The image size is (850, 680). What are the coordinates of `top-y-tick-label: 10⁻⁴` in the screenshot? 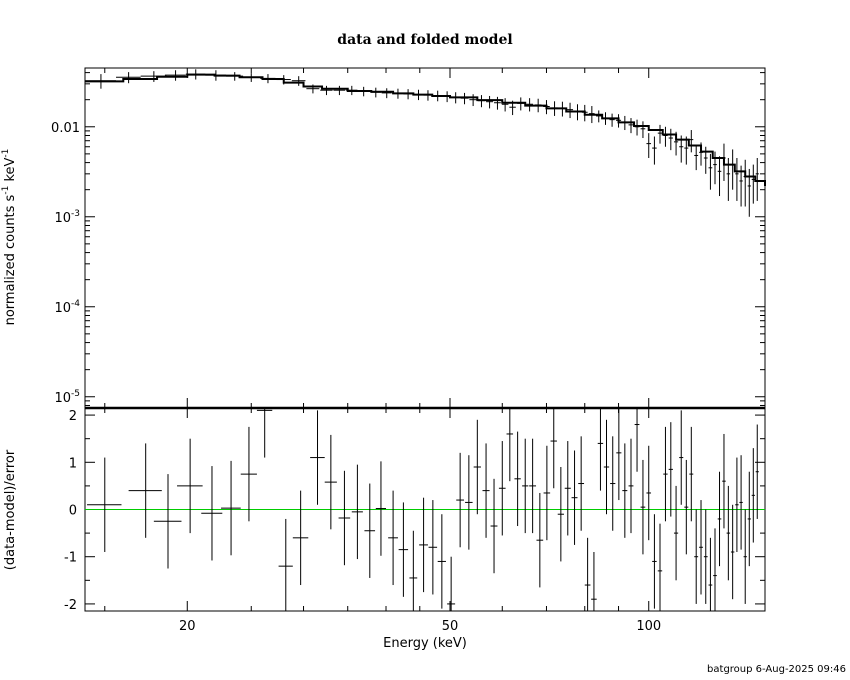 It's located at (67, 307).